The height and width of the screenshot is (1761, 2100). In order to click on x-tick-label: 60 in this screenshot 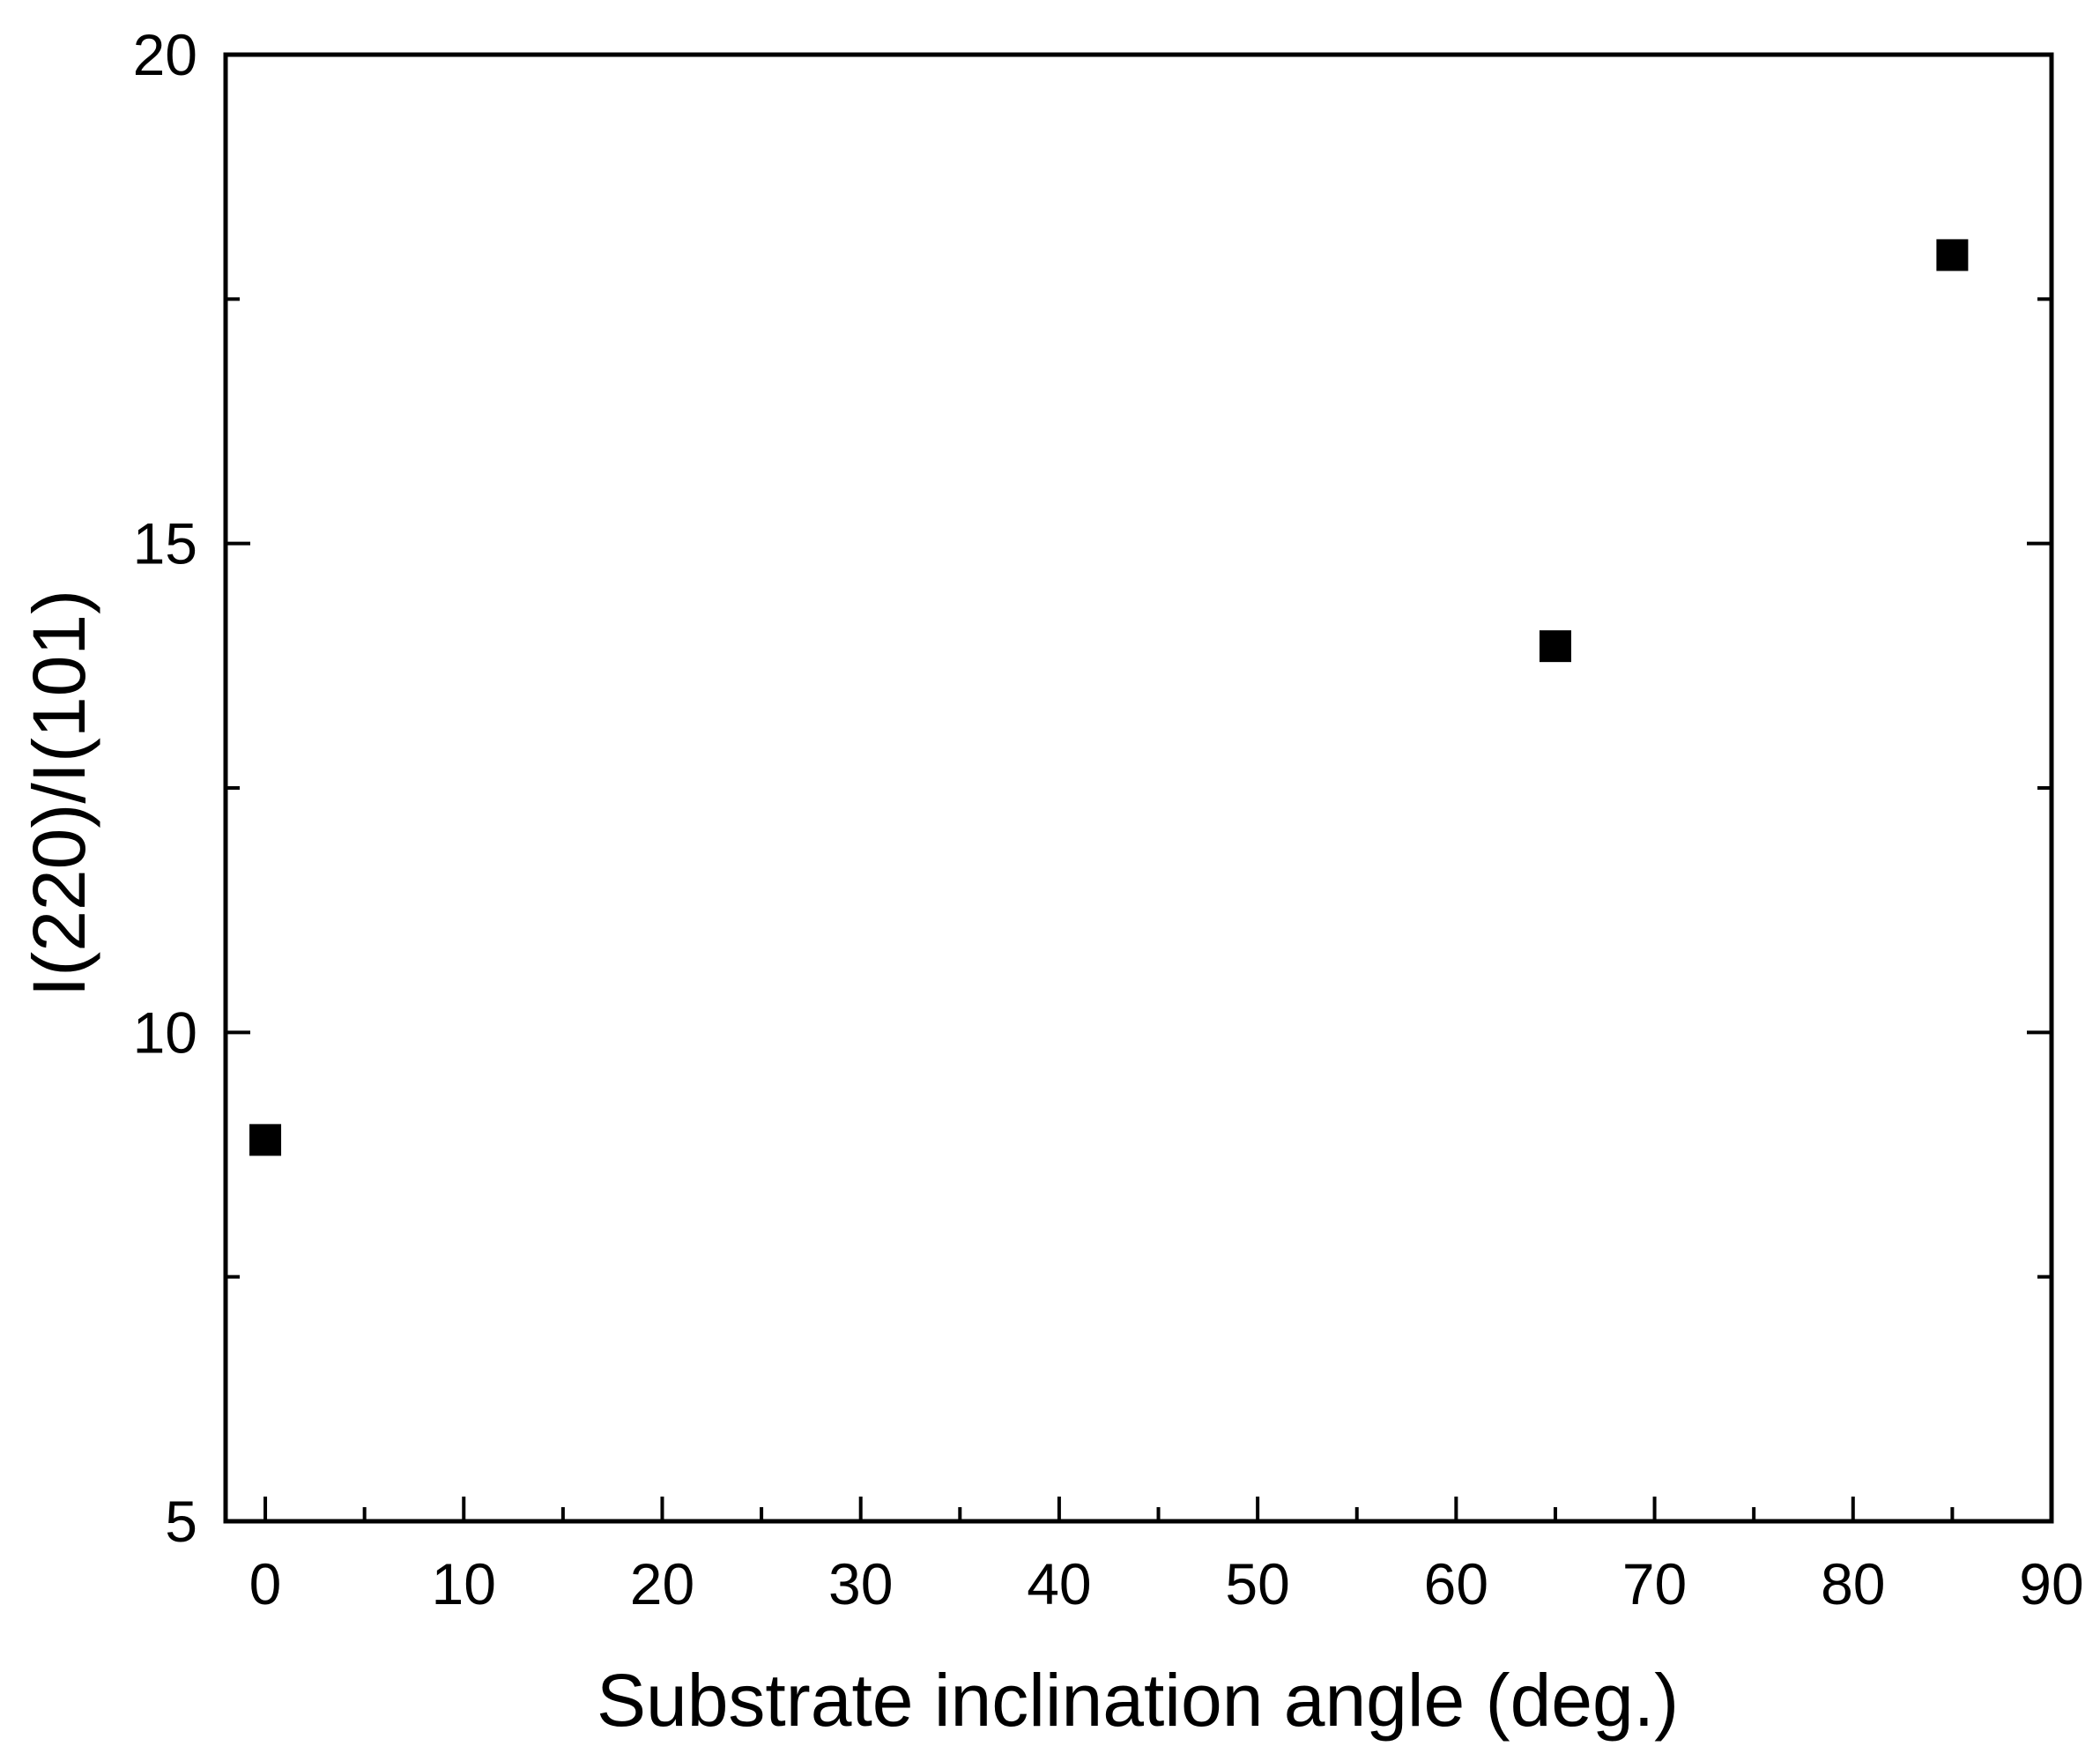, I will do `click(1456, 1583)`.